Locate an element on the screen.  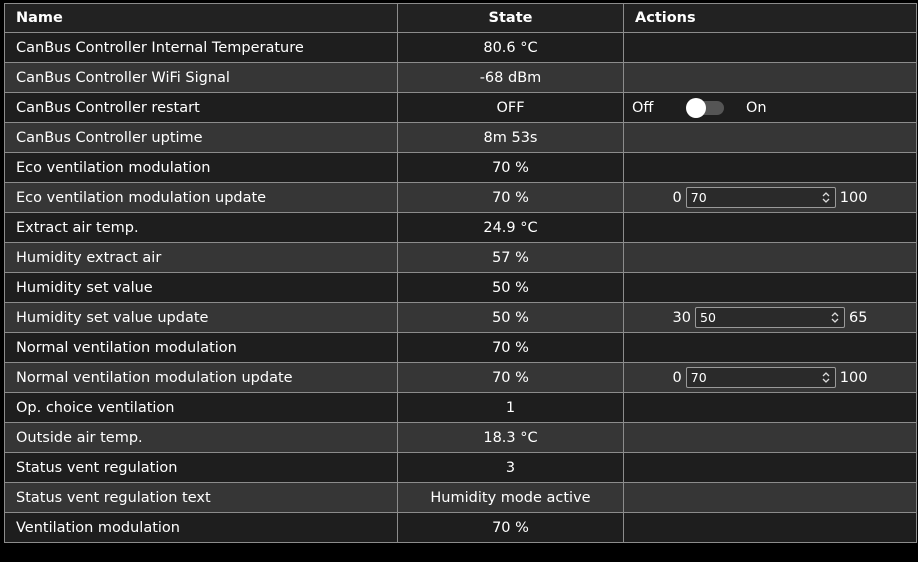
entity-state: 24.9 °C is located at coordinates (510, 227).